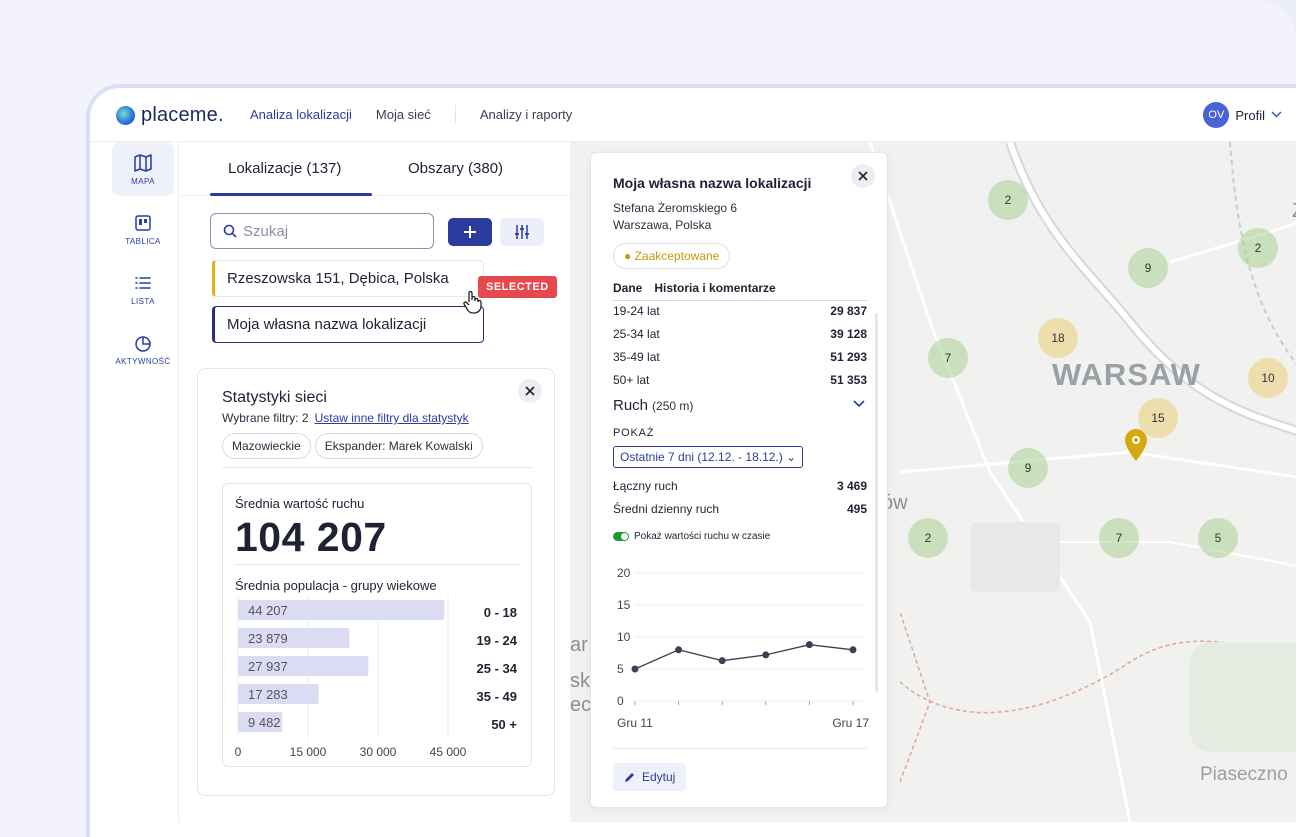  I want to click on rail-item-aktywnosc: AKTYWNOŚĆ, so click(143, 349).